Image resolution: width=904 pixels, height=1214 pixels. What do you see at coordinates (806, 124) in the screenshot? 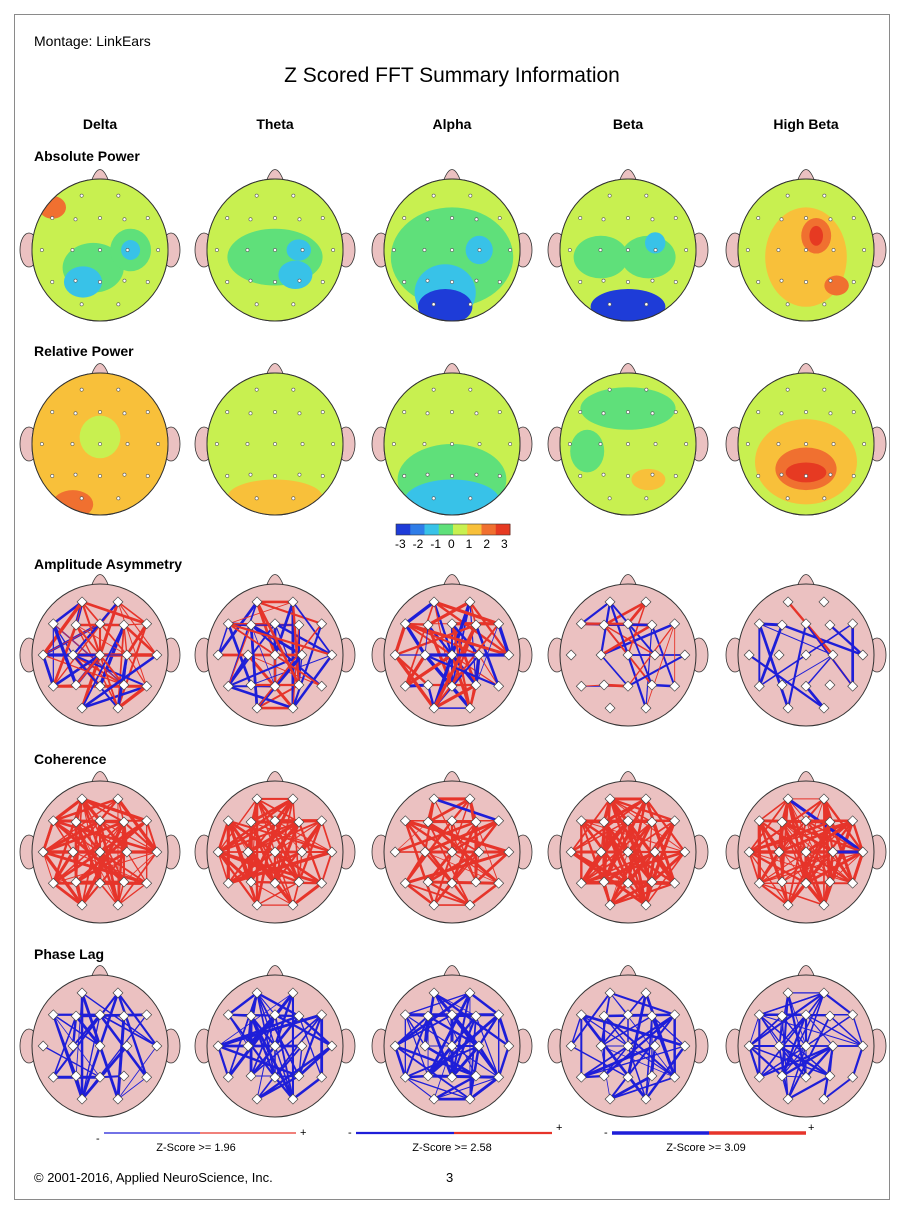
I see `band-high-beta: High Beta` at bounding box center [806, 124].